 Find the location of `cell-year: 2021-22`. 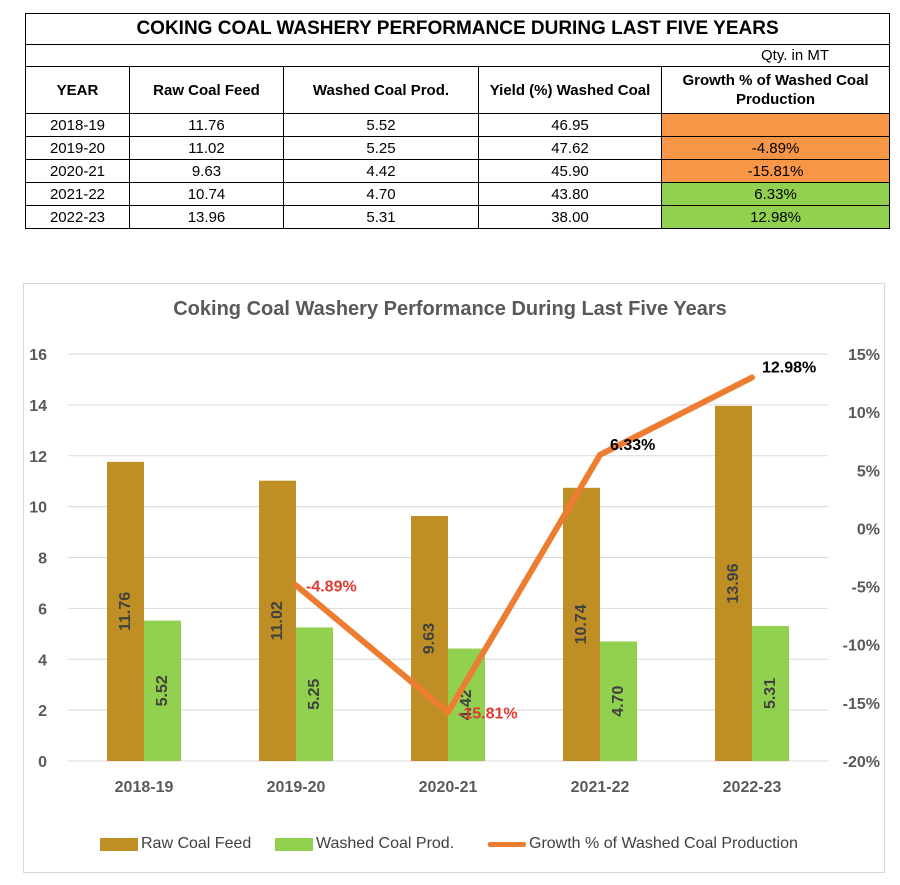

cell-year: 2021-22 is located at coordinates (77, 194).